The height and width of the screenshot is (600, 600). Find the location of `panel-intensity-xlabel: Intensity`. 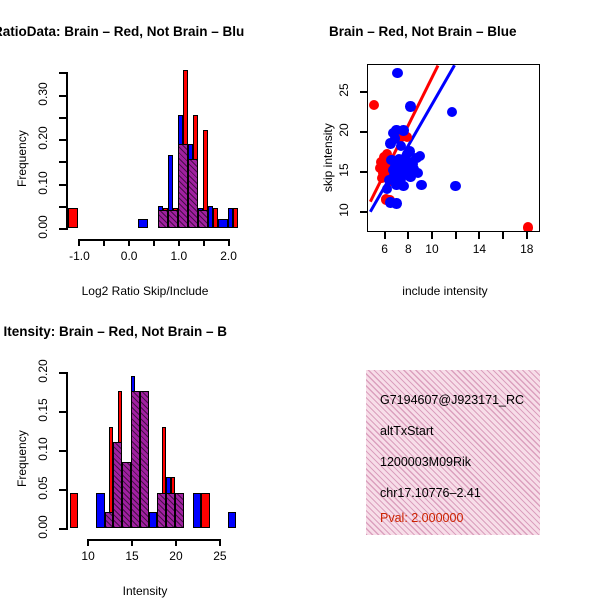

panel-intensity-xlabel: Intensity is located at coordinates (145, 591).